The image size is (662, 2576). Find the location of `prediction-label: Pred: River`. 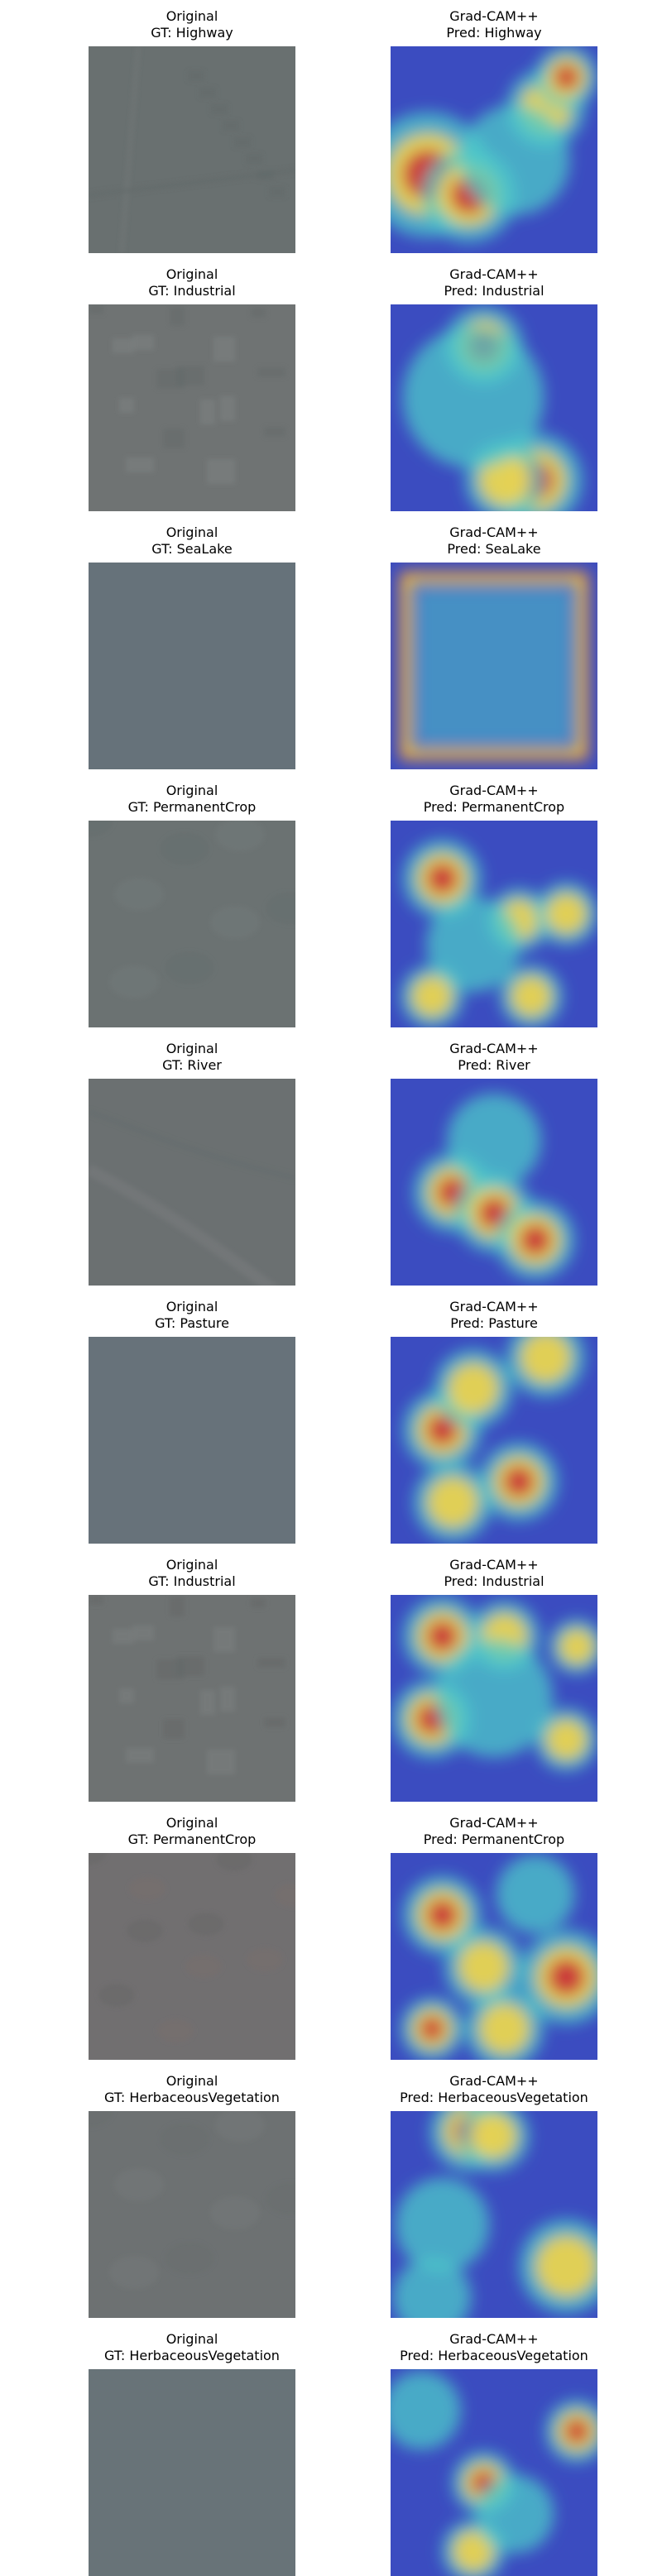

prediction-label: Pred: River is located at coordinates (494, 1065).